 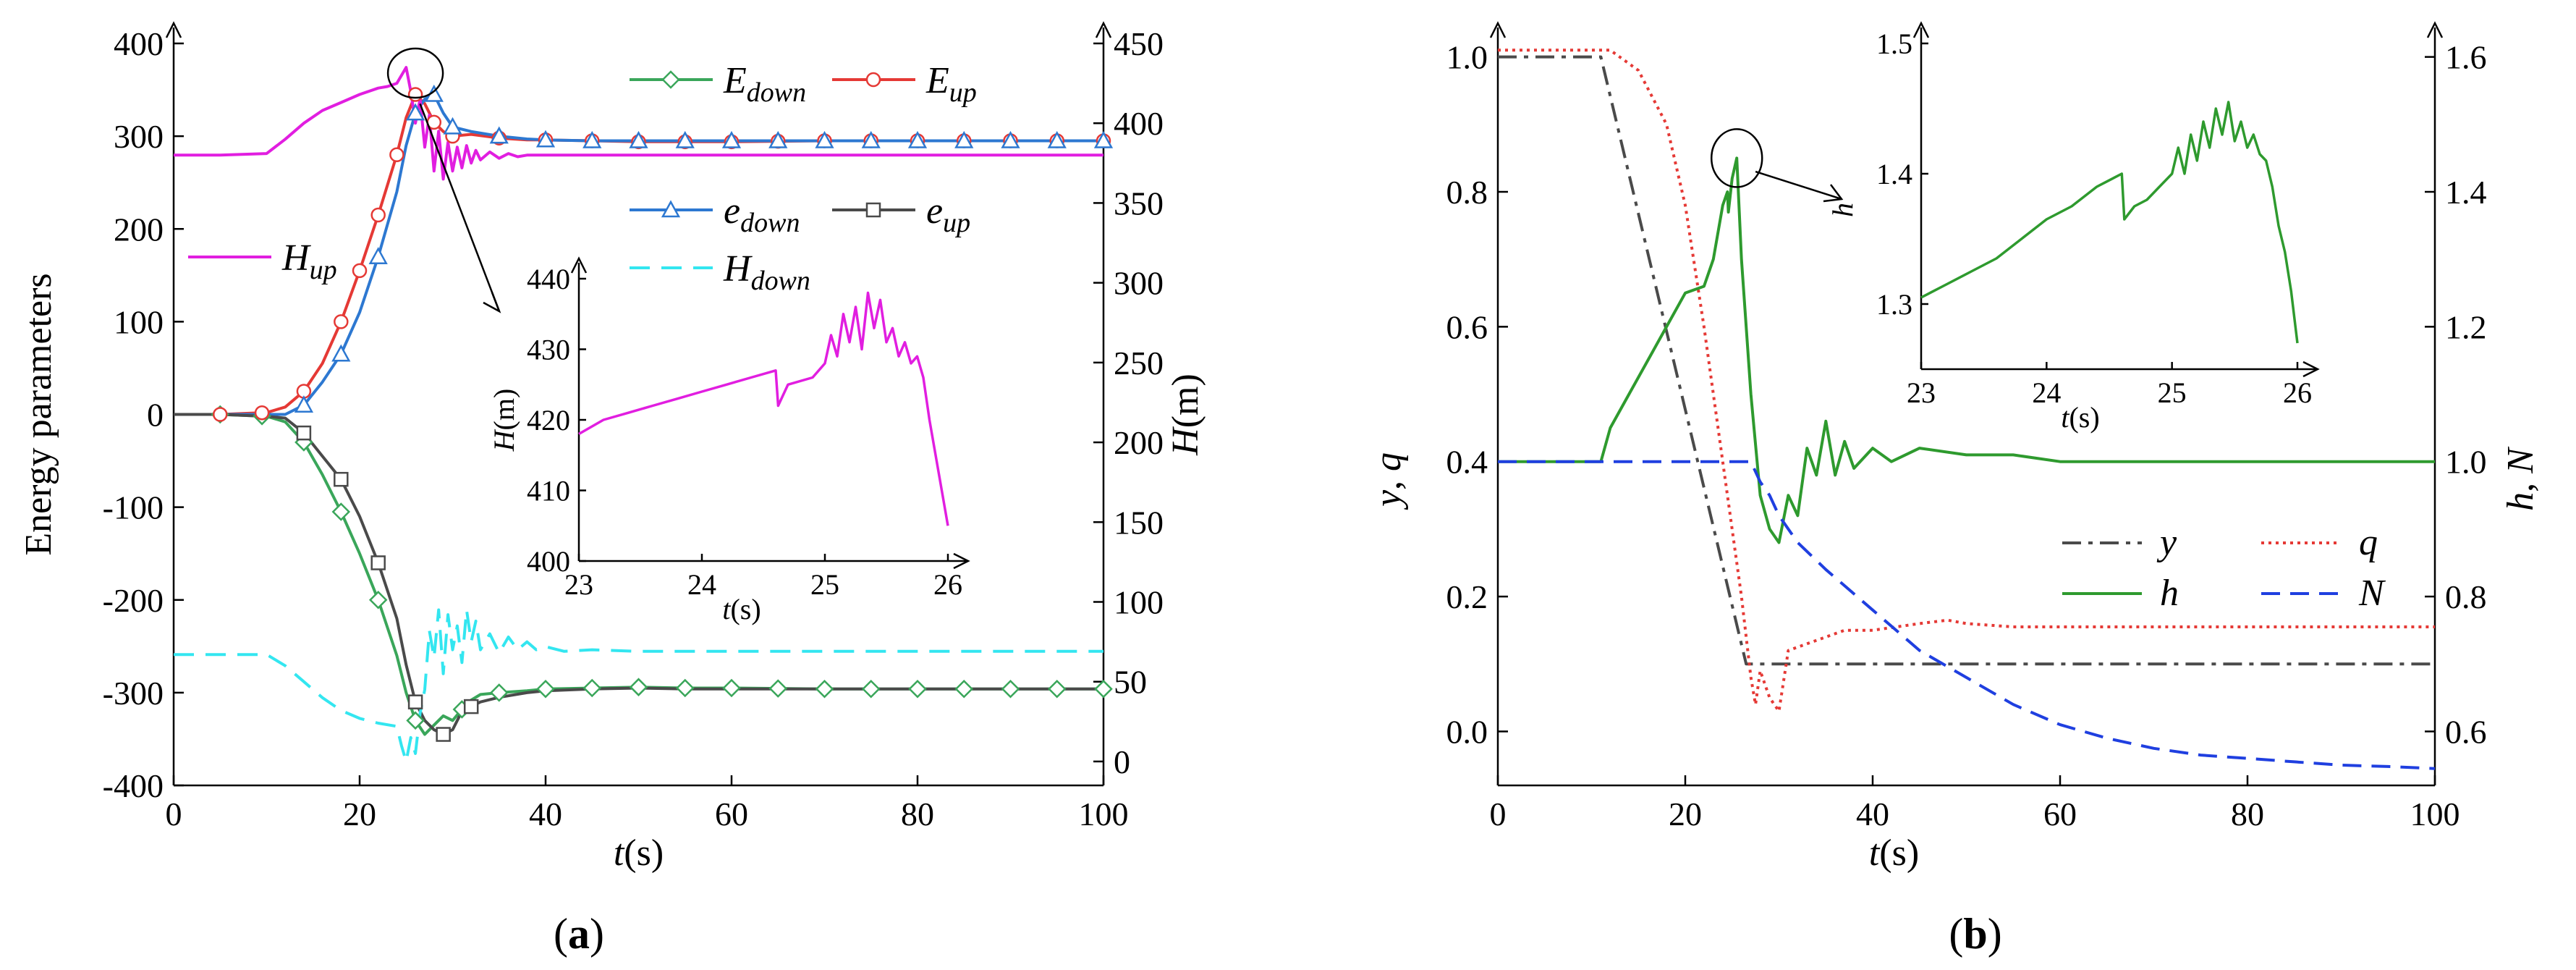 I want to click on legend-label-e-up: eup, so click(x=948, y=214).